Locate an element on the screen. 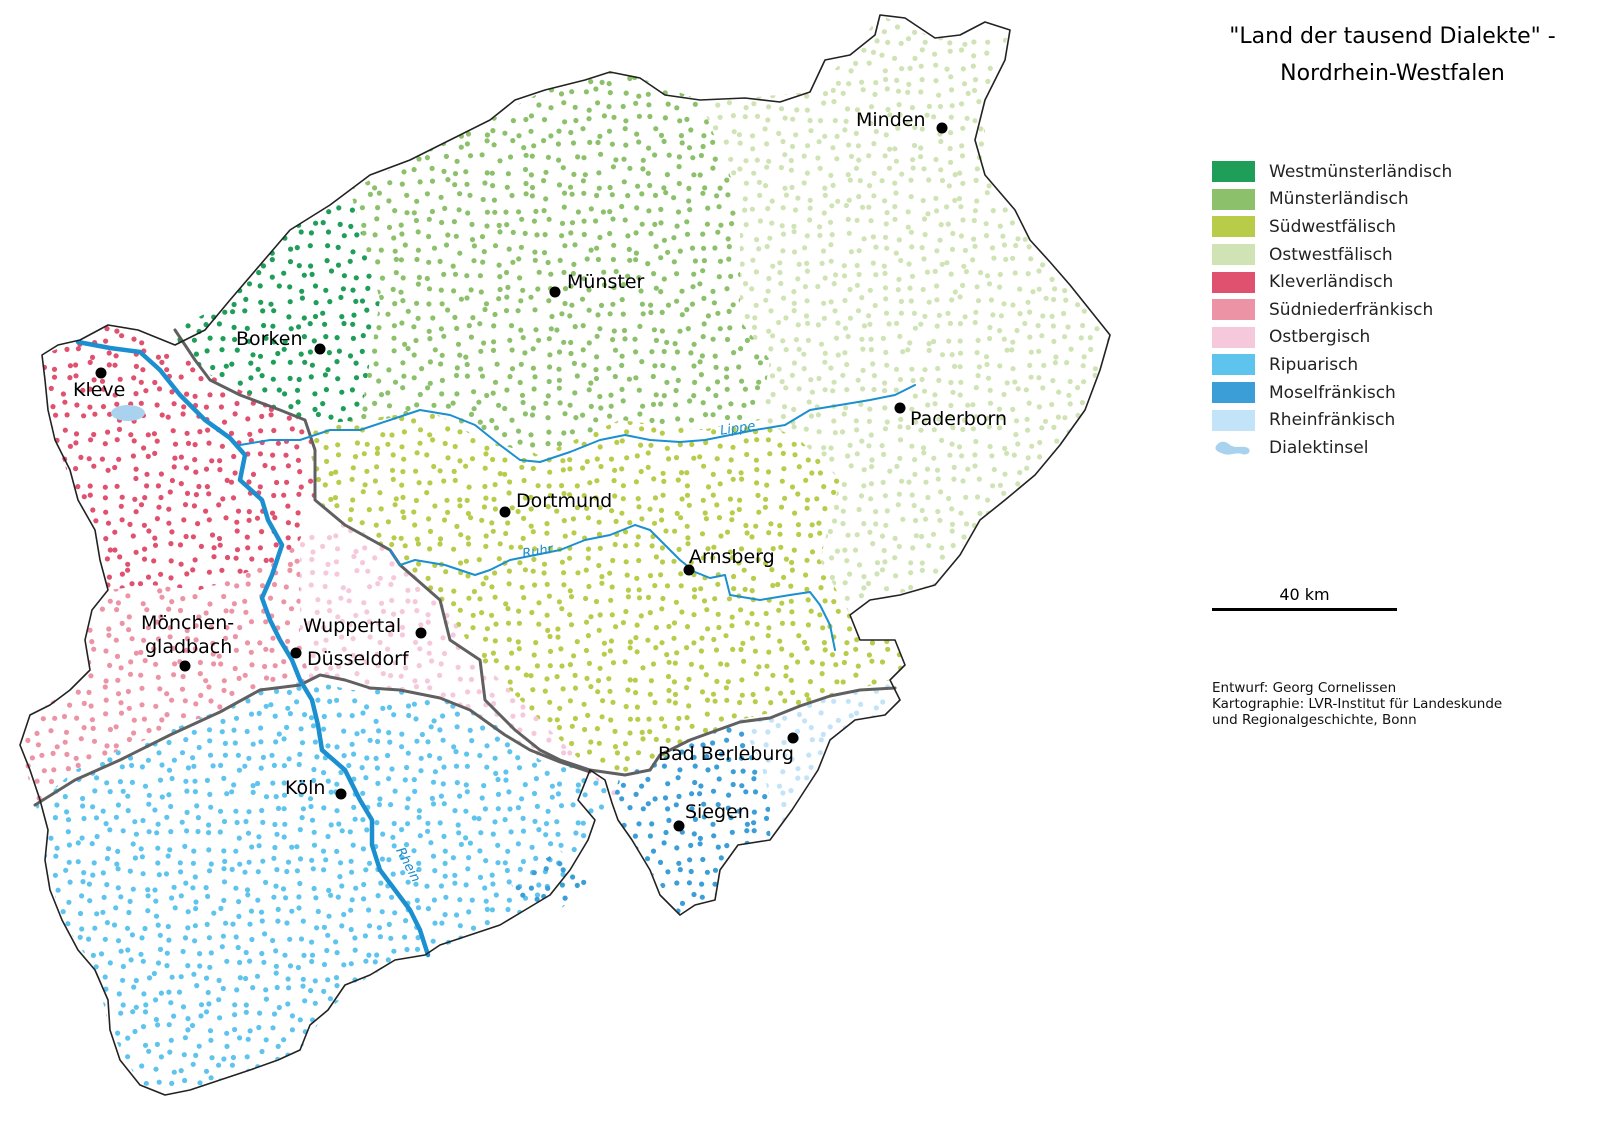 The width and height of the screenshot is (1600, 1129). city-label-dortmund: Dortmund is located at coordinates (564, 501).